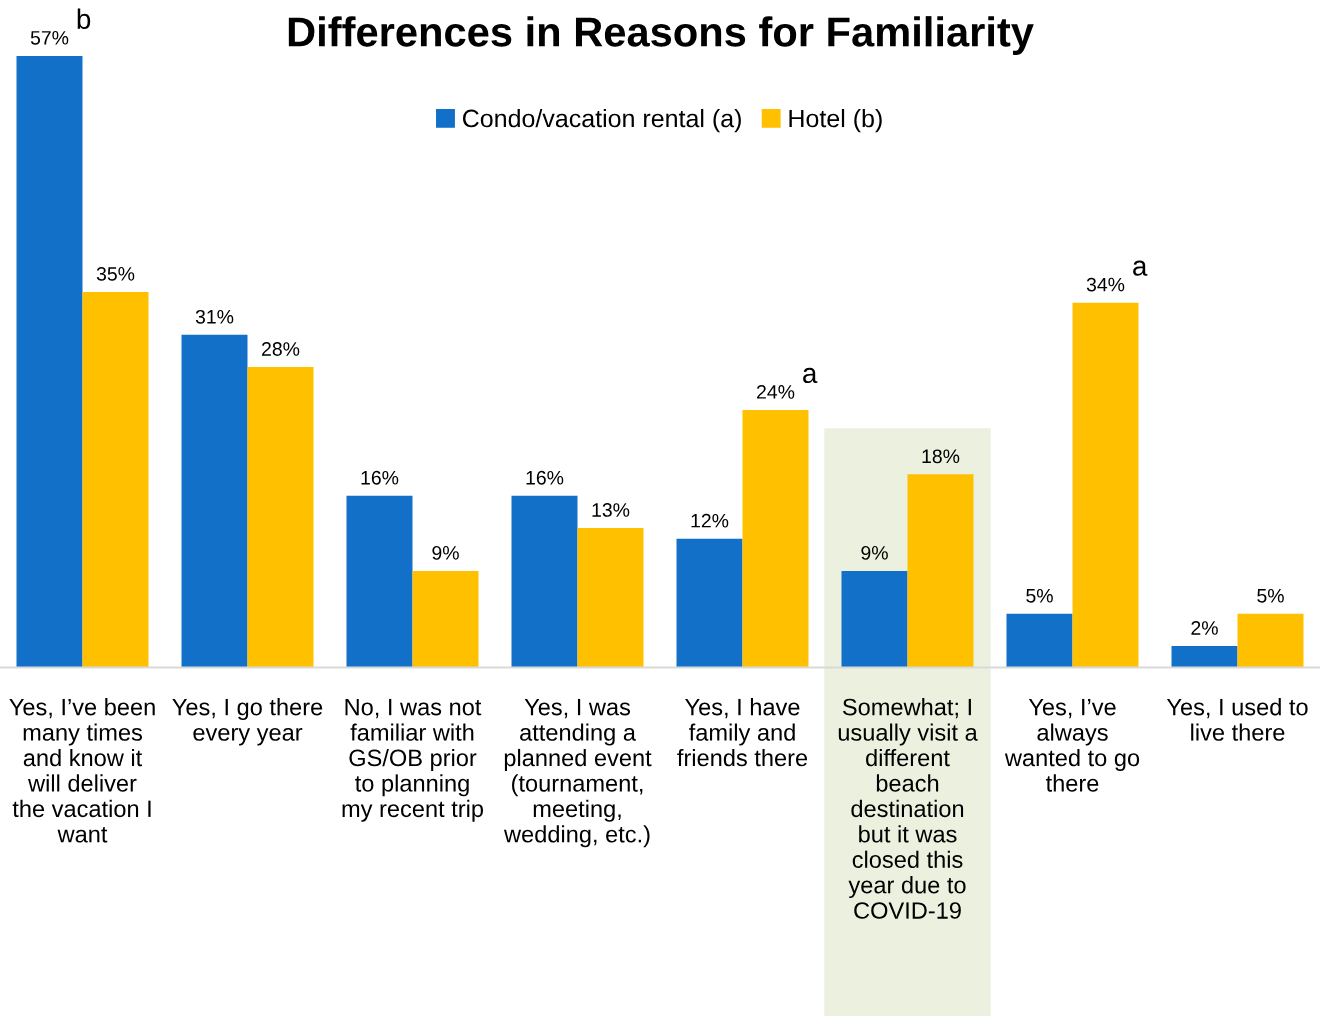 Image resolution: width=1320 pixels, height=1016 pixels. What do you see at coordinates (1237, 719) in the screenshot?
I see `x-tick-label: Yes, I used to live there` at bounding box center [1237, 719].